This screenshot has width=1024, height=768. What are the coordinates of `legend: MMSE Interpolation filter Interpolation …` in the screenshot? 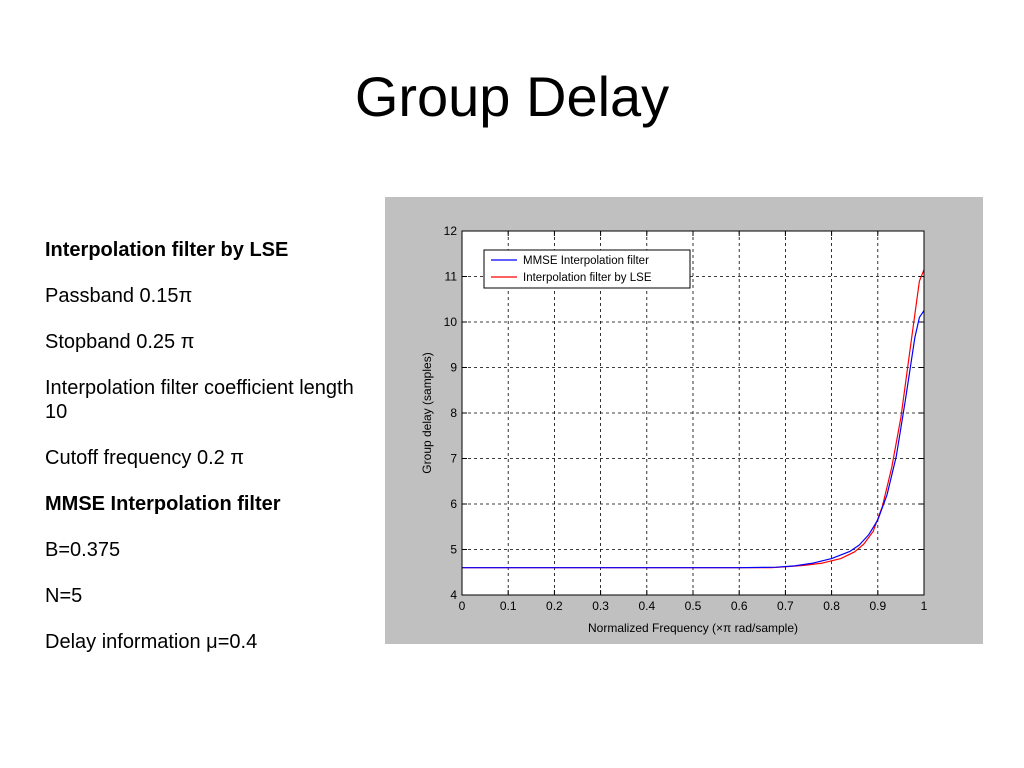 It's located at (587, 269).